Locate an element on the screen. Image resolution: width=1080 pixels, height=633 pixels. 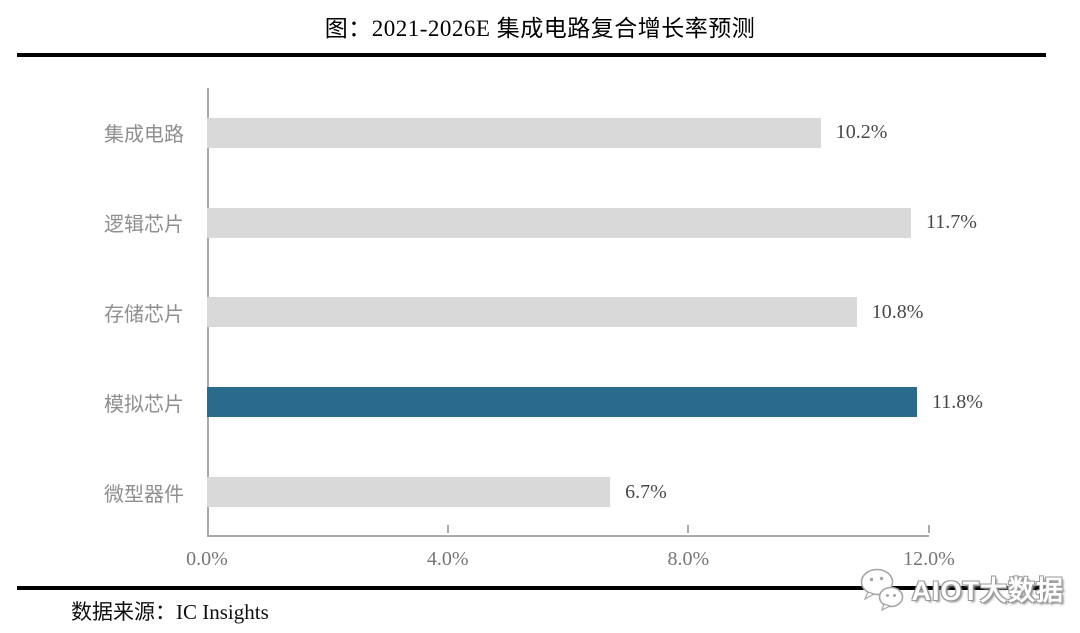
category-label: 逻辑芯片 is located at coordinates (144, 225).